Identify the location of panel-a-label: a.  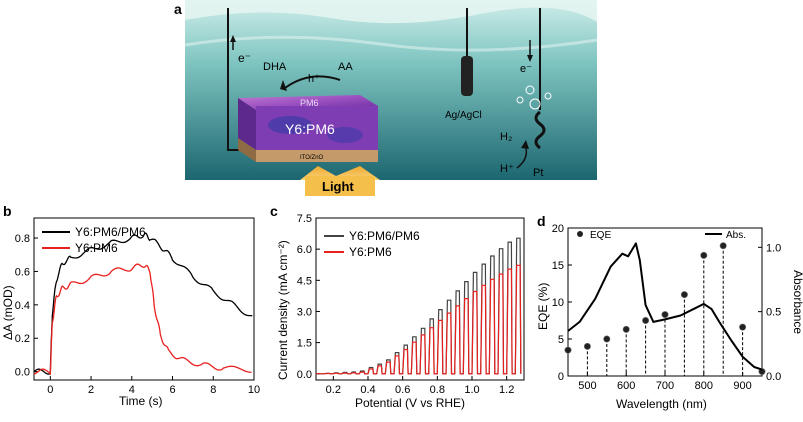
(178, 9).